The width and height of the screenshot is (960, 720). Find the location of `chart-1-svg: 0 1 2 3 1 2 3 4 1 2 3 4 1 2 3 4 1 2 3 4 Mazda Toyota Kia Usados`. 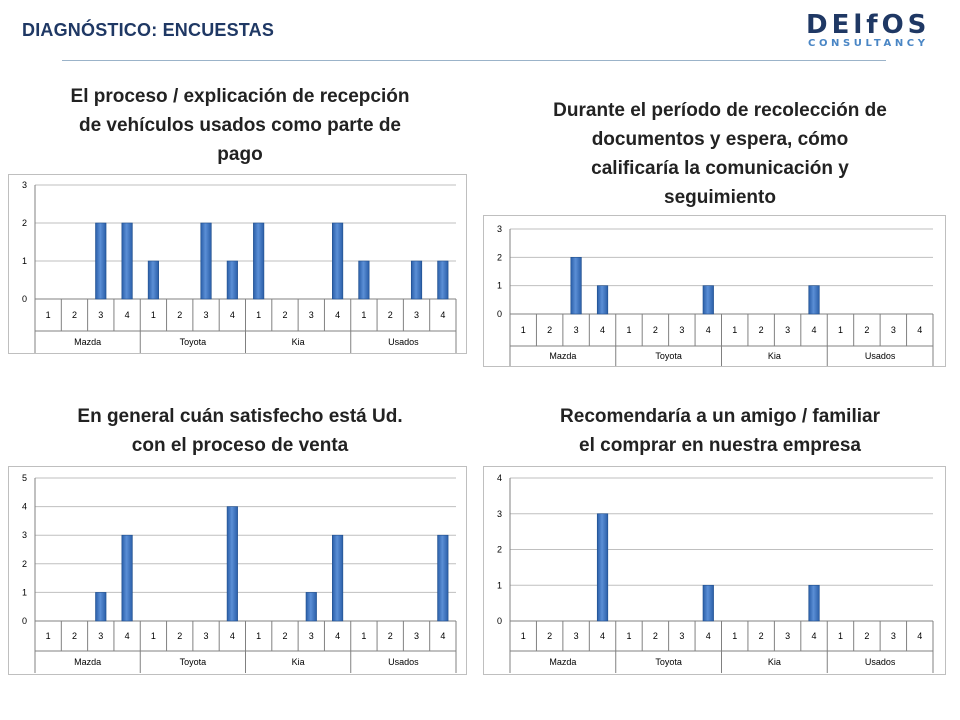

chart-1-svg: 0 1 2 3 1 2 3 4 1 2 3 4 1 2 3 4 1 2 3 4 Mazda Toyota Kia Usados is located at coordinates (239, 266).